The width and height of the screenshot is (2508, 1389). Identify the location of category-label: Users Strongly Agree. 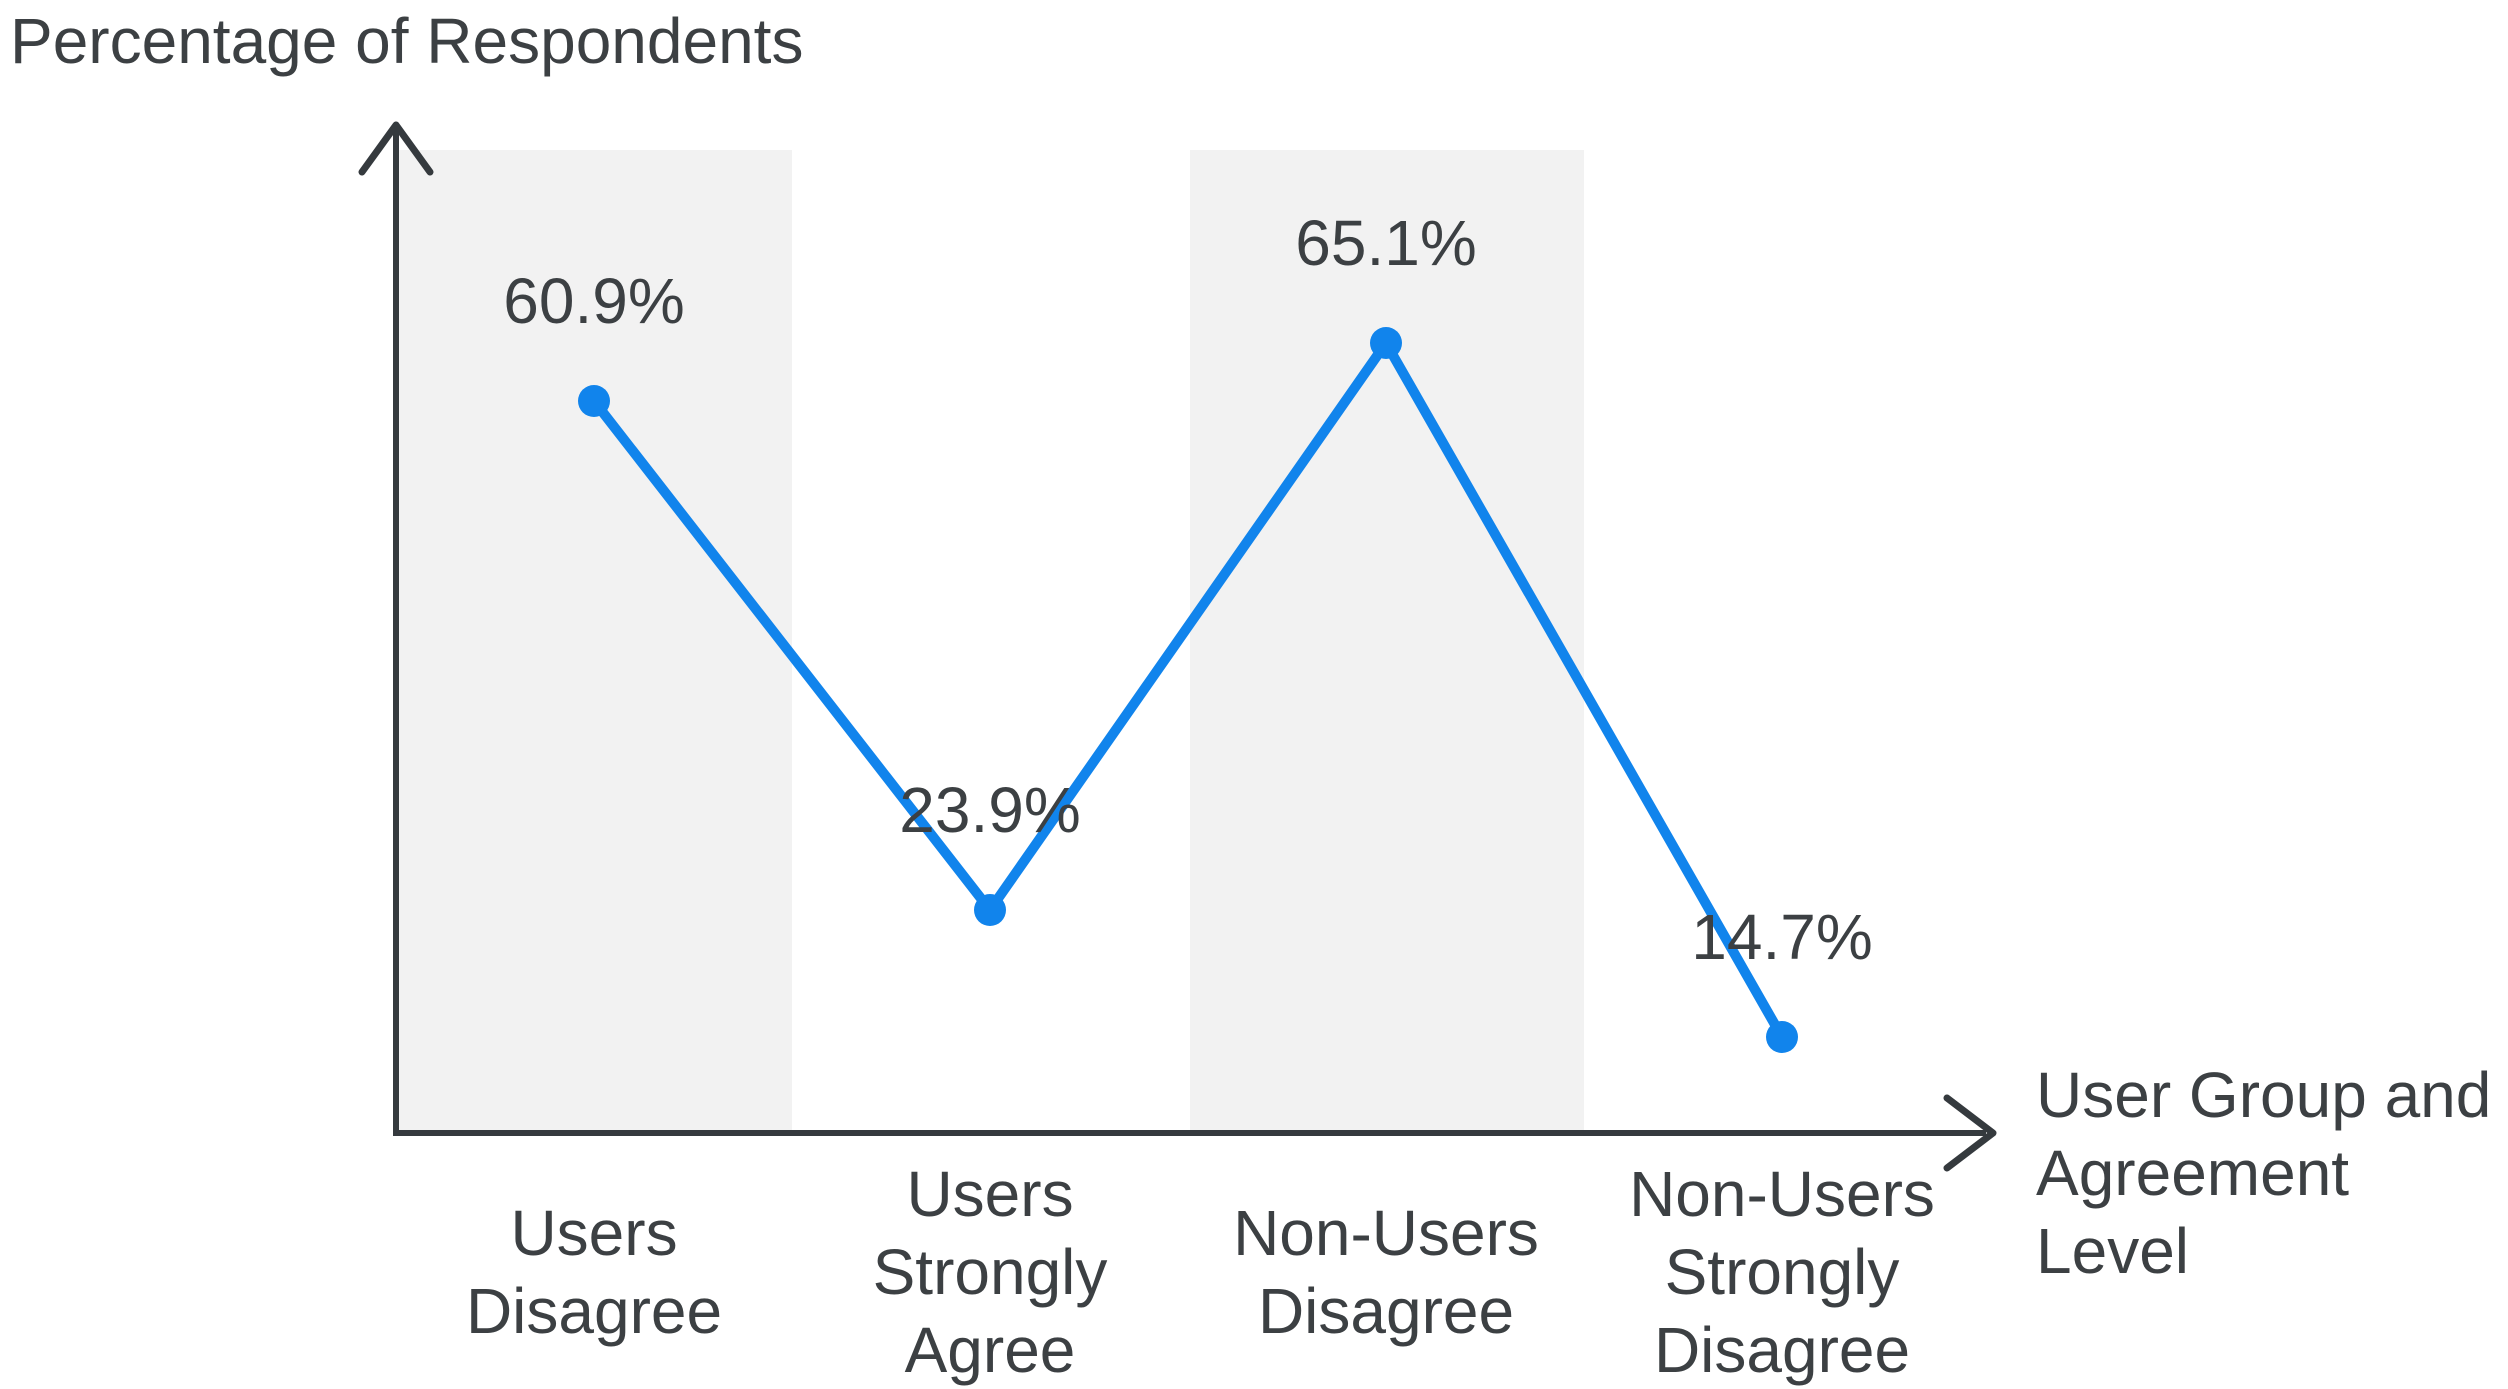
(990, 1272).